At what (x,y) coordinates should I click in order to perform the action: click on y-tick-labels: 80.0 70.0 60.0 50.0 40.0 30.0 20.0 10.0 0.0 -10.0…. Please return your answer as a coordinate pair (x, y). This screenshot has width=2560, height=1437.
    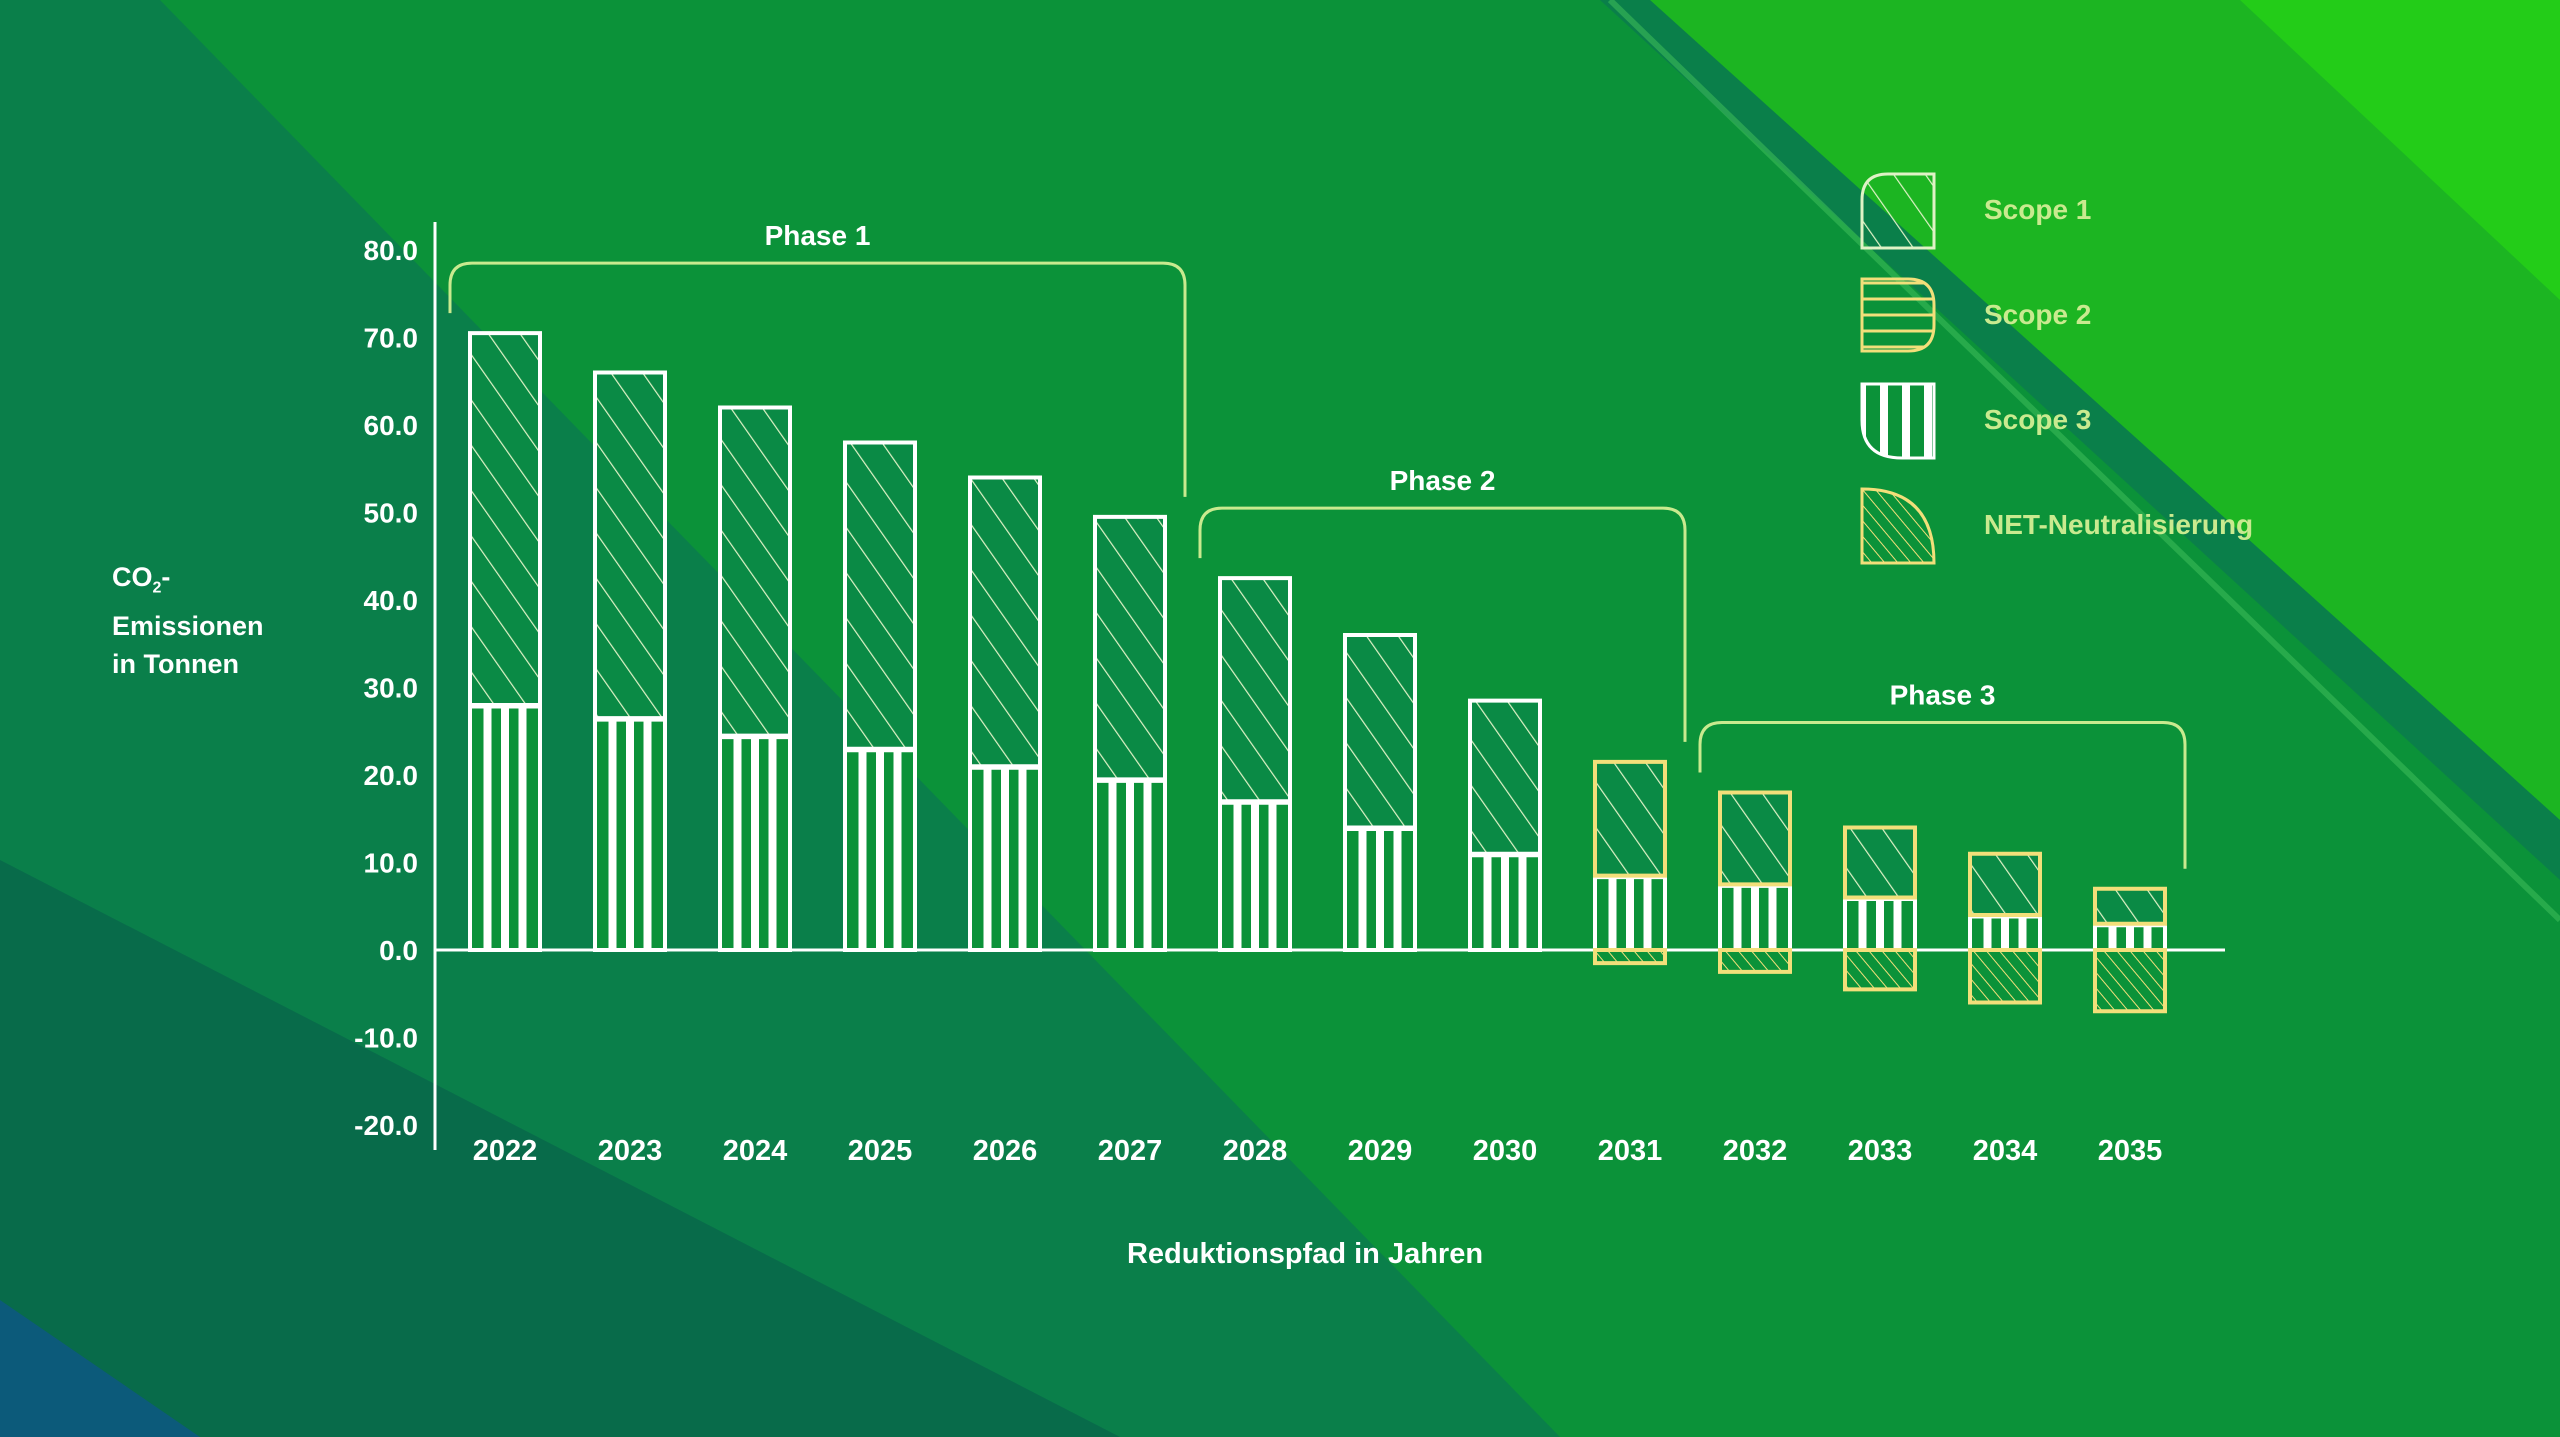
    Looking at the image, I should click on (386, 688).